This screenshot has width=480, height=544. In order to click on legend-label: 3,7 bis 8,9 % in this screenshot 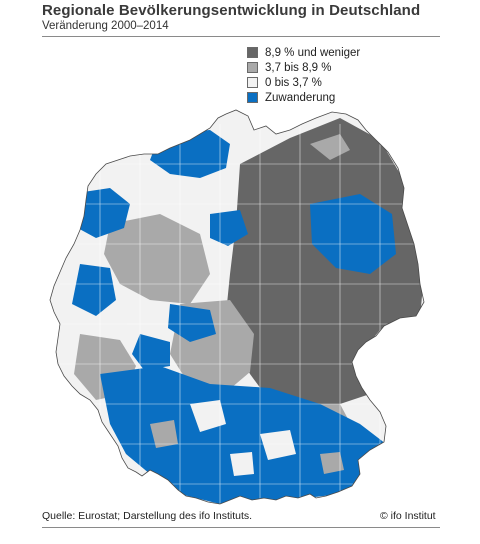, I will do `click(298, 67)`.